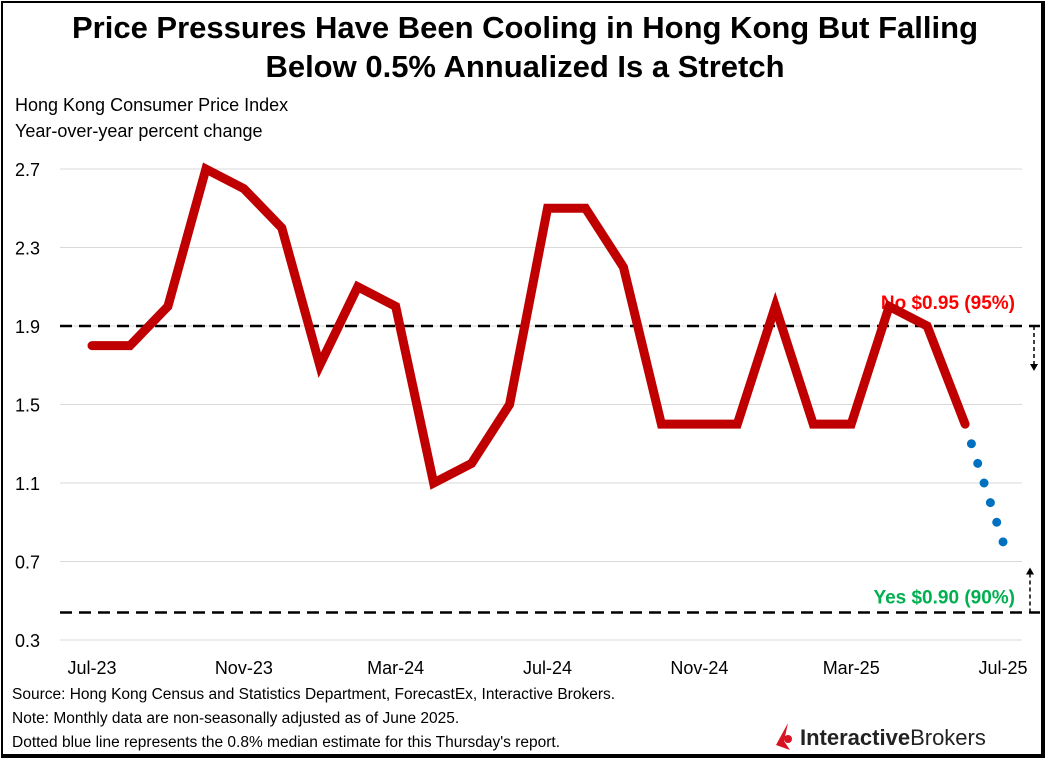 The width and height of the screenshot is (1050, 763). What do you see at coordinates (244, 668) in the screenshot?
I see `x-tick-label: Nov-23` at bounding box center [244, 668].